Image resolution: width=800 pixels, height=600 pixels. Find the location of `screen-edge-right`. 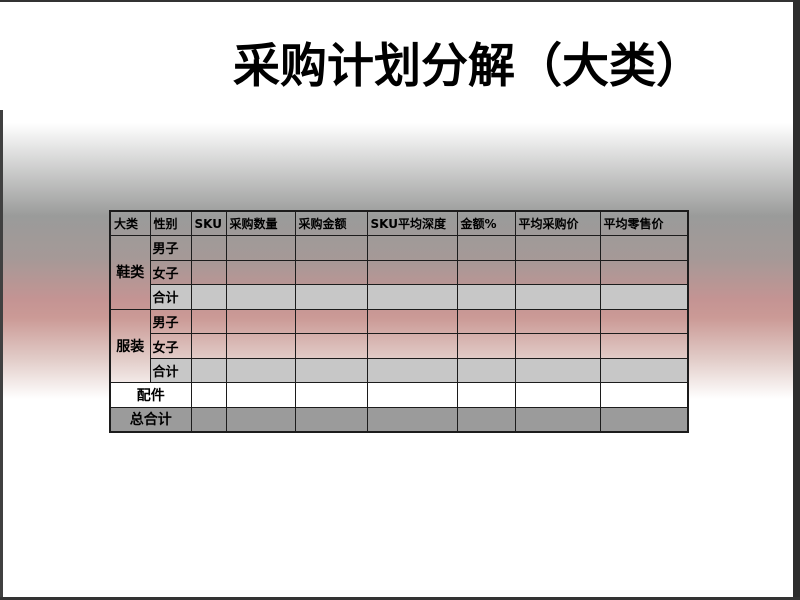

screen-edge-right is located at coordinates (796, 300).